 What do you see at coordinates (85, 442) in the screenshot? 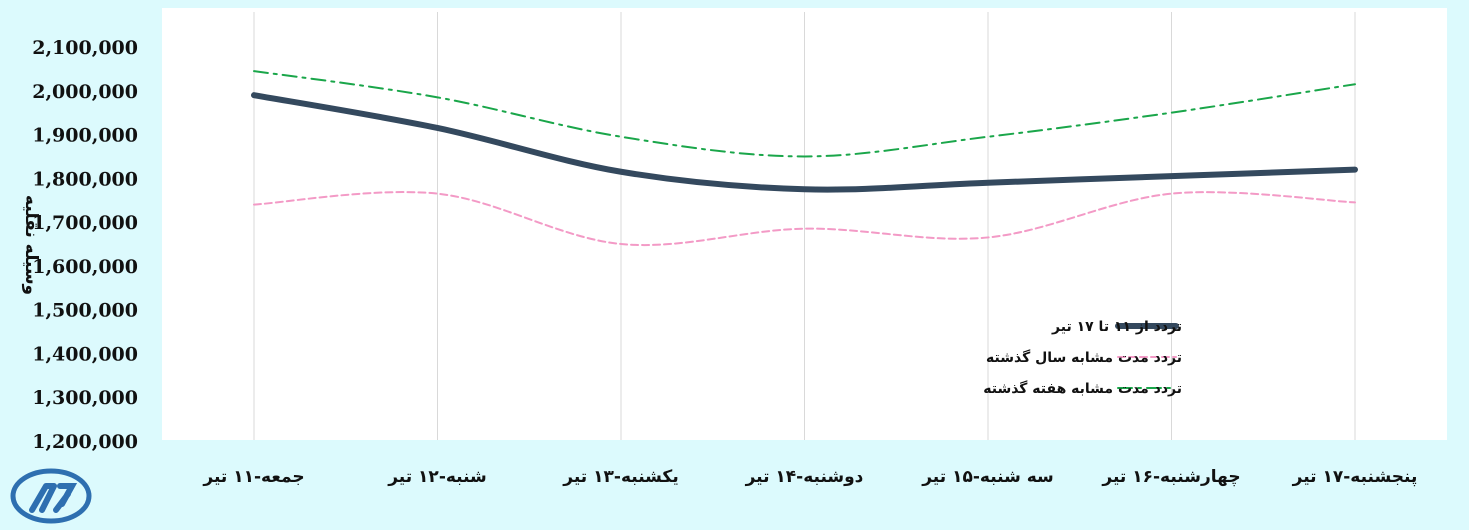
I see `y-tick-label: 1,200,000` at bounding box center [85, 442].